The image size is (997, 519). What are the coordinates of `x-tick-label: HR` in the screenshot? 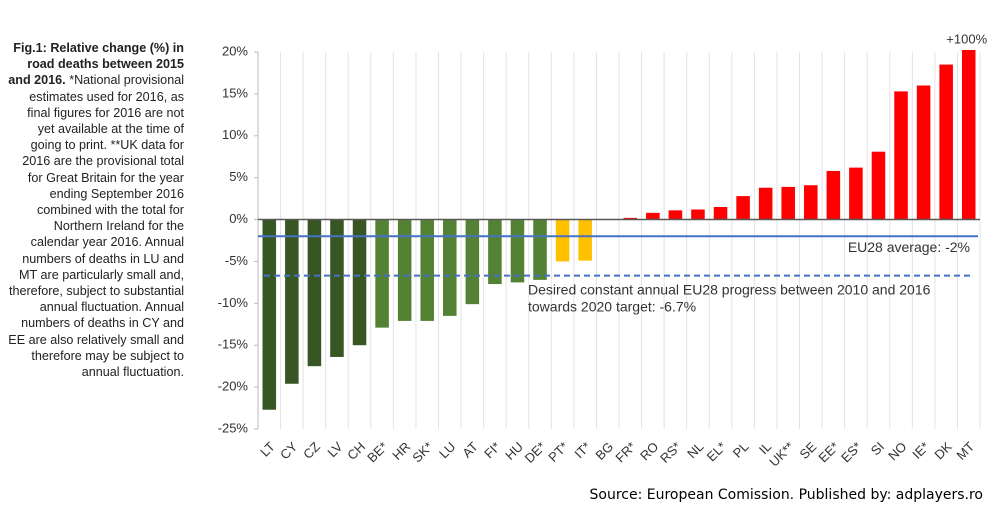 It's located at (401, 451).